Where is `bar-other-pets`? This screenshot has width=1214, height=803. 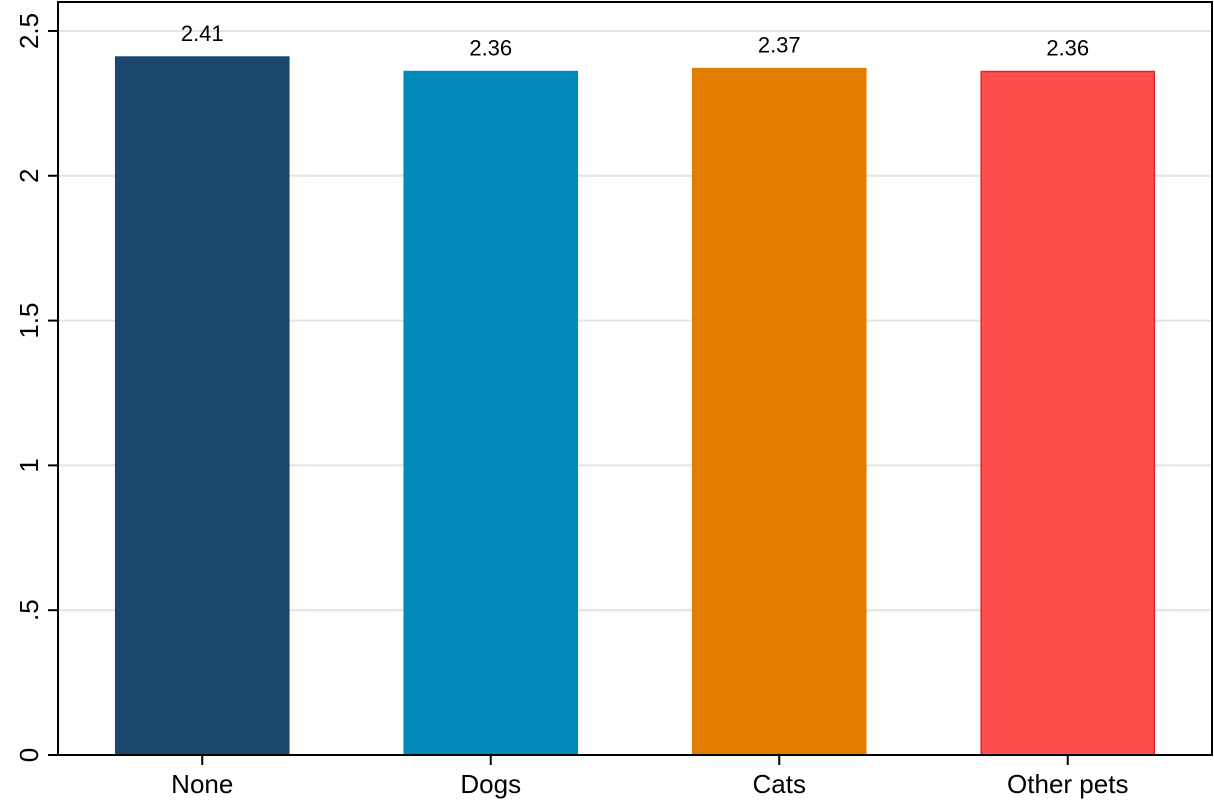 bar-other-pets is located at coordinates (1068, 413).